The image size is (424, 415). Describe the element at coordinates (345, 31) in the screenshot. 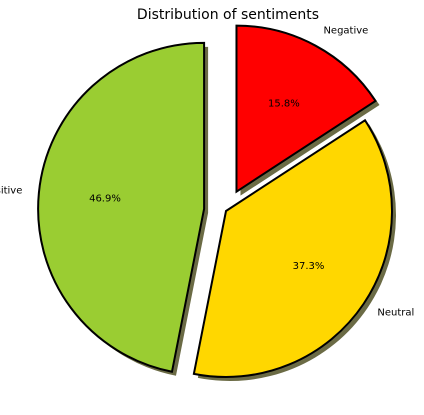

I see `slice-label-negative: Negative` at that location.